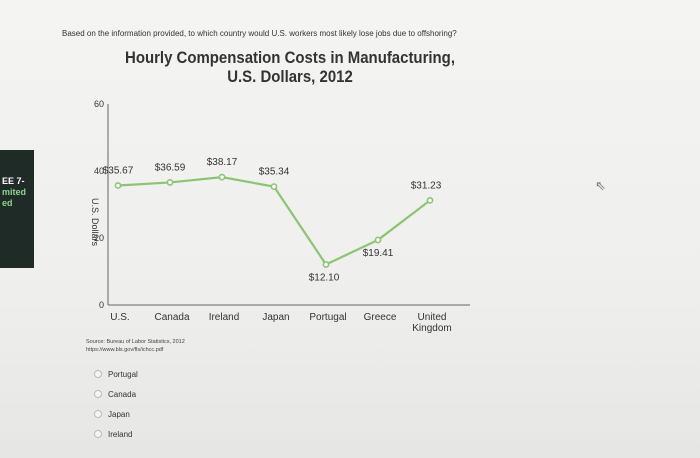 The width and height of the screenshot is (700, 458). I want to click on source-url: https://www.bls.gov/fls/ichcc.pdf, so click(125, 350).